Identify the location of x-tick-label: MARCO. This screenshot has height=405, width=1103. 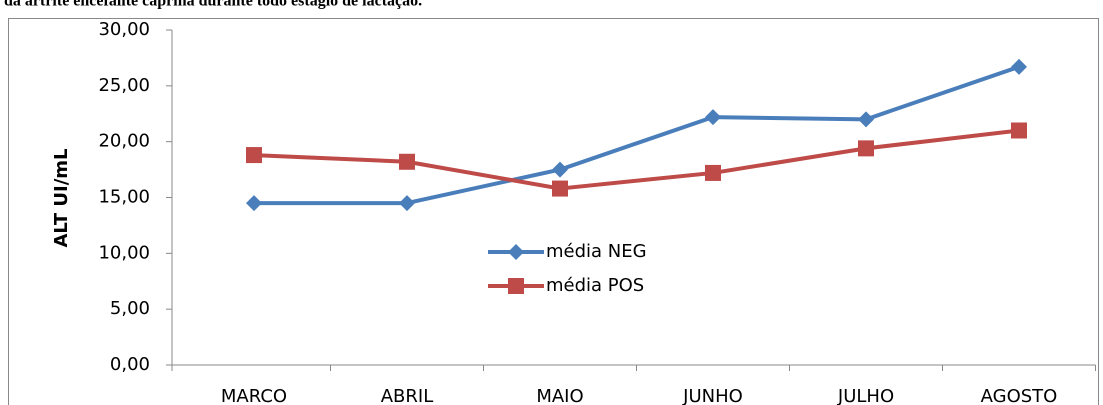
(254, 395).